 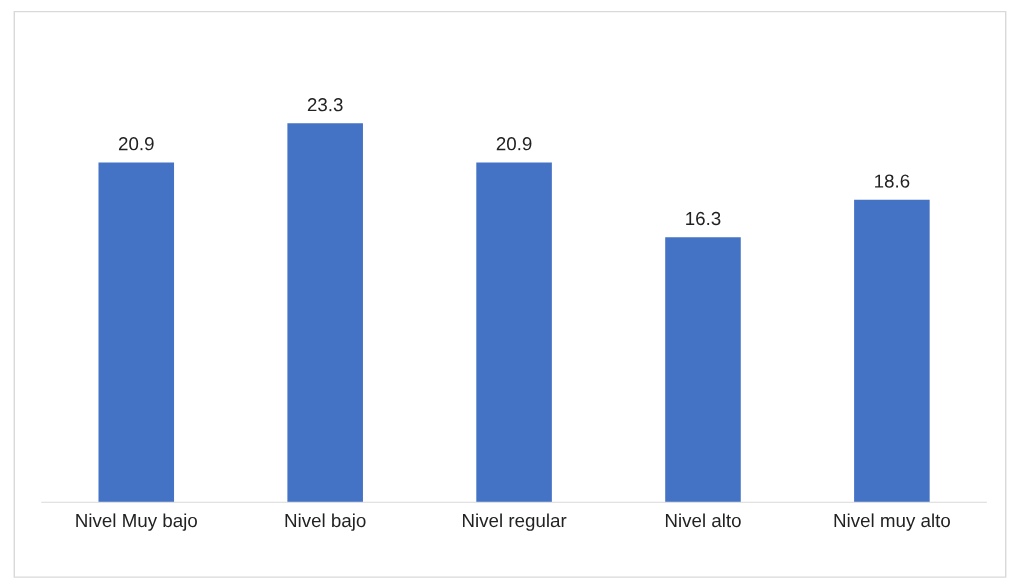 I want to click on x-tick-label: Nivel regular, so click(x=515, y=522).